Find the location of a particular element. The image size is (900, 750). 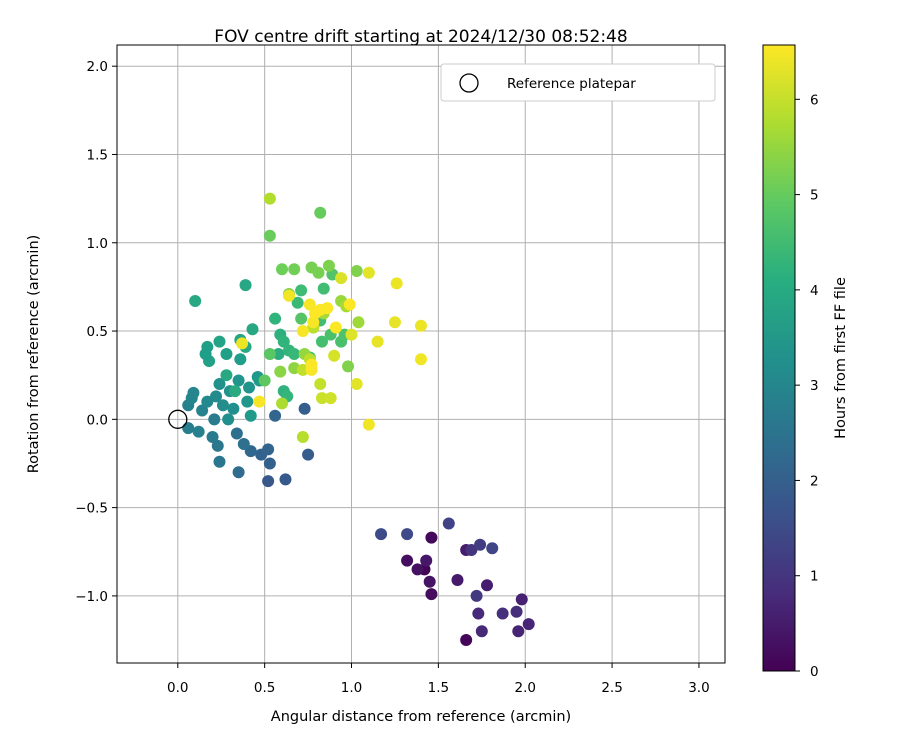

x-tick-label: 0.5 is located at coordinates (264, 688).